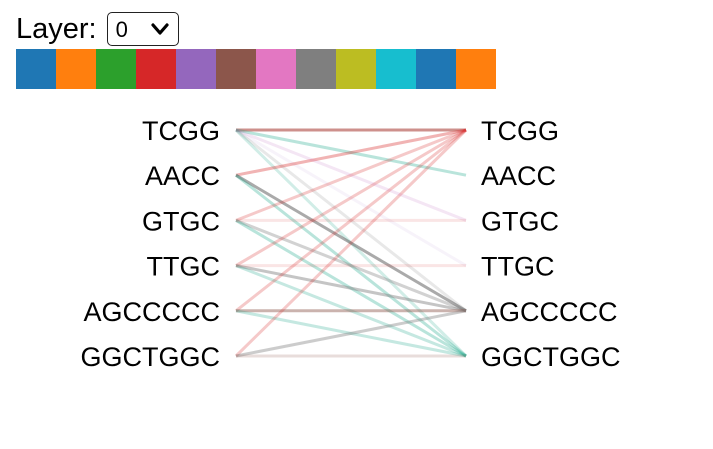  I want to click on layer-control: Layer: 0, so click(97, 29).